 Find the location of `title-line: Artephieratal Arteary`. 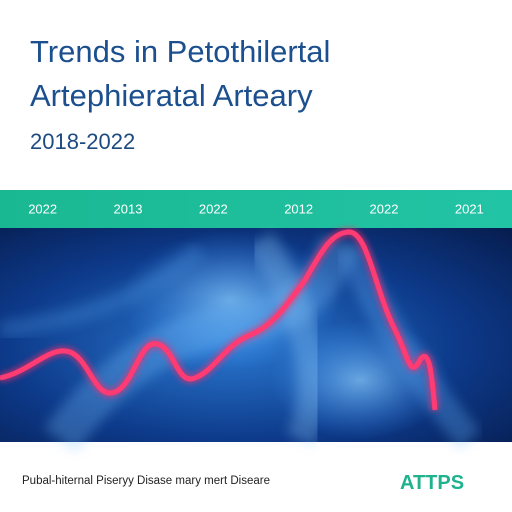

title-line: Artephieratal Arteary is located at coordinates (171, 95).